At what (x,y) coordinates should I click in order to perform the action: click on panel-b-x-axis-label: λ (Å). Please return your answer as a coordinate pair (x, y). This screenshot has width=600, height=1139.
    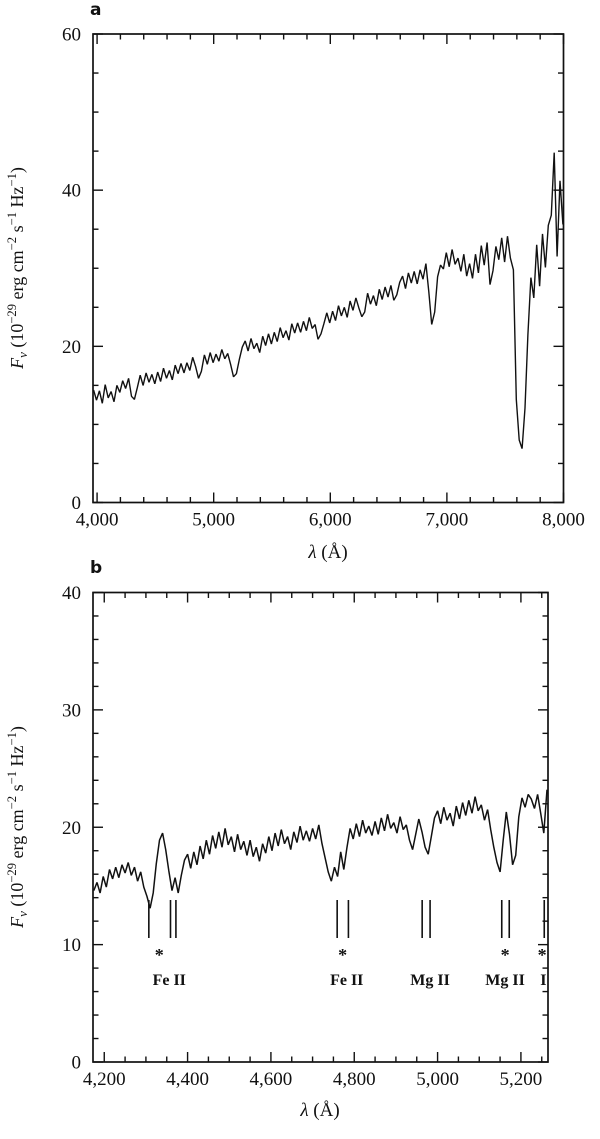
    Looking at the image, I should click on (320, 1110).